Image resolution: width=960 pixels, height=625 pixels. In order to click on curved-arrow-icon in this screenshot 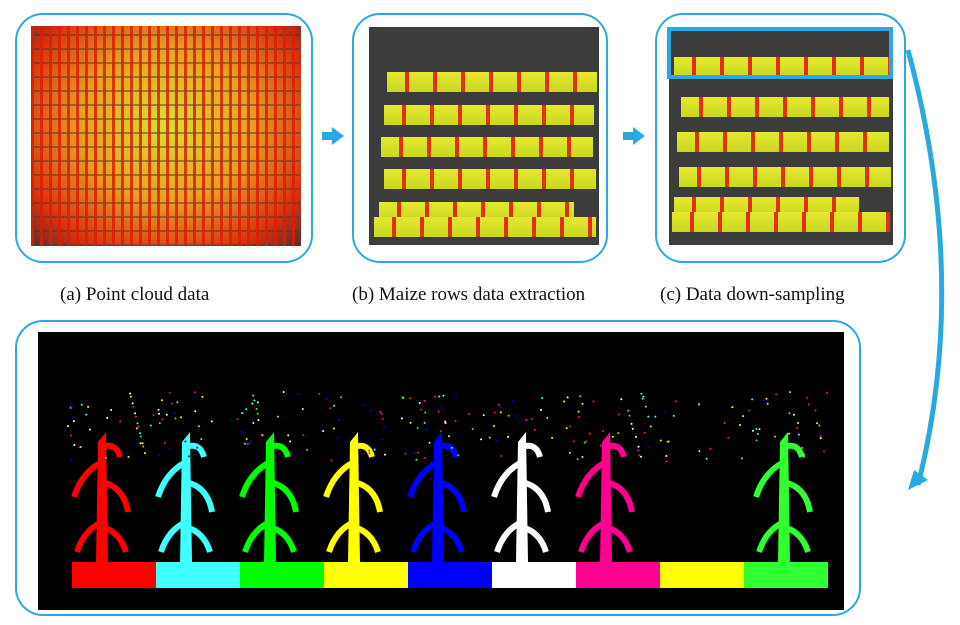, I will do `click(925, 269)`.